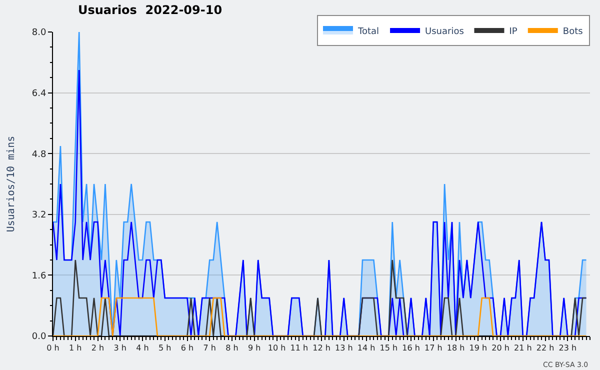  I want to click on y-tick-label: 3.2, so click(39, 215).